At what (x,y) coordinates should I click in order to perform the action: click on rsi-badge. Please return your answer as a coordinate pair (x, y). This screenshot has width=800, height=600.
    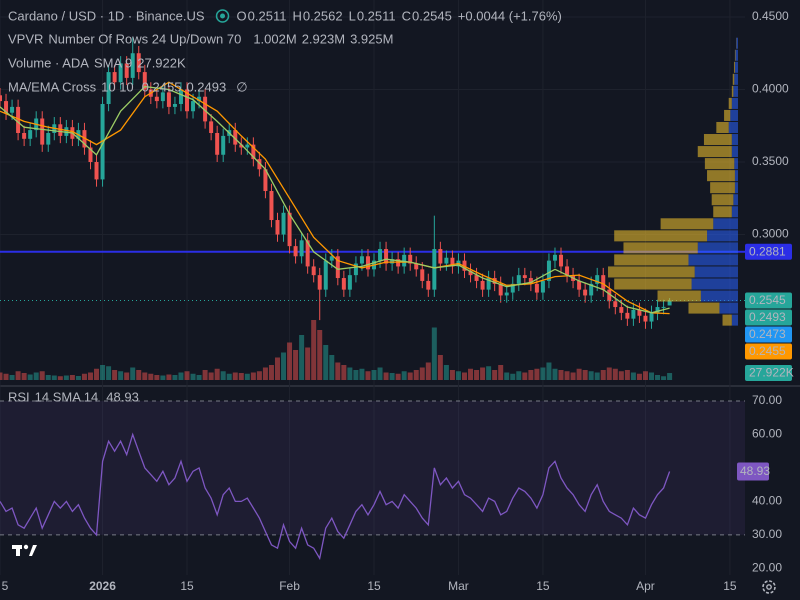
    Looking at the image, I should click on (753, 471).